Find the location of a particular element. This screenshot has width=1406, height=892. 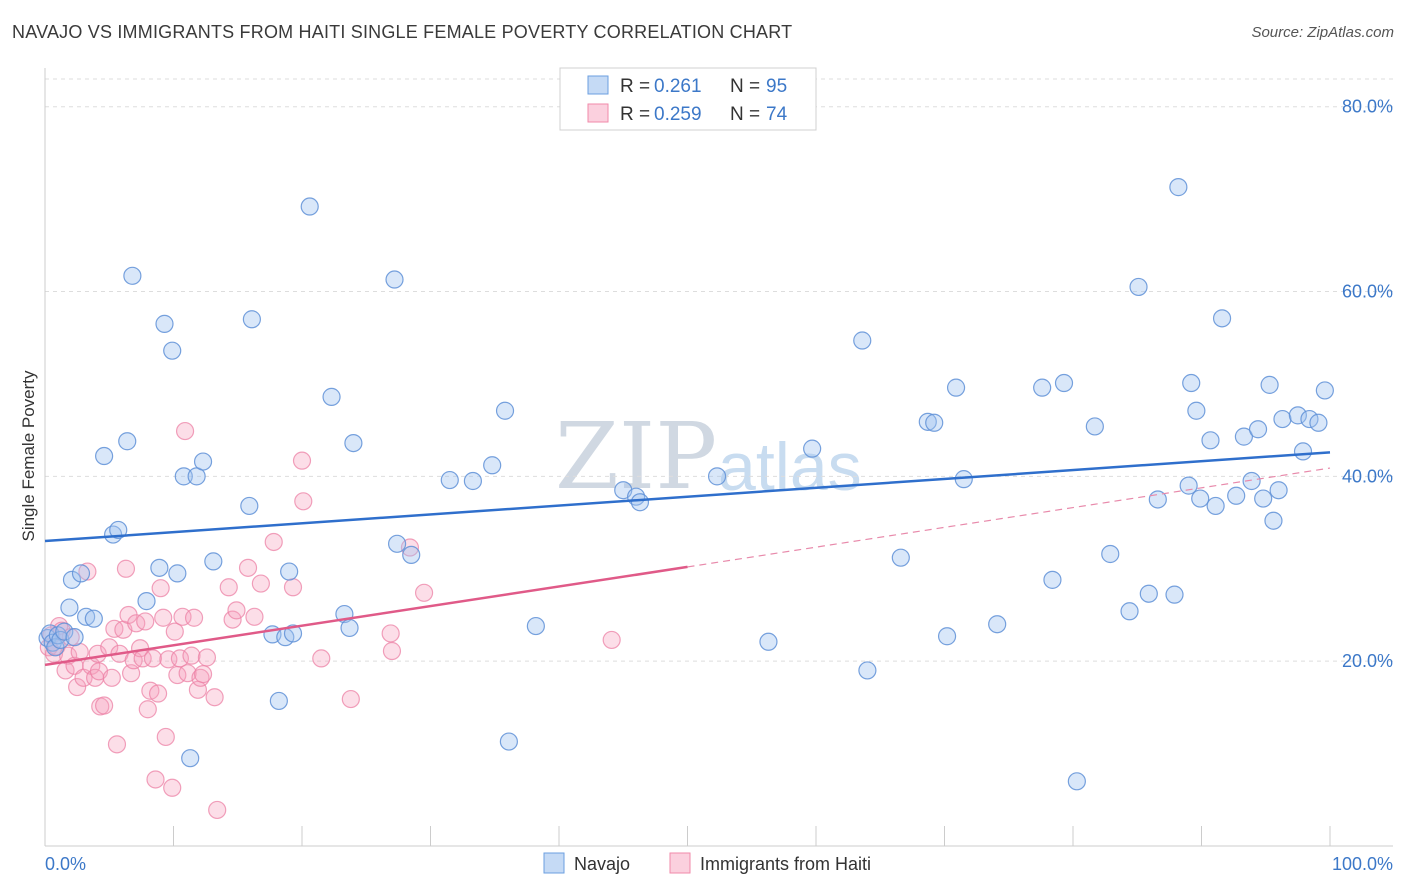

navajo-trendline is located at coordinates (687, 497).